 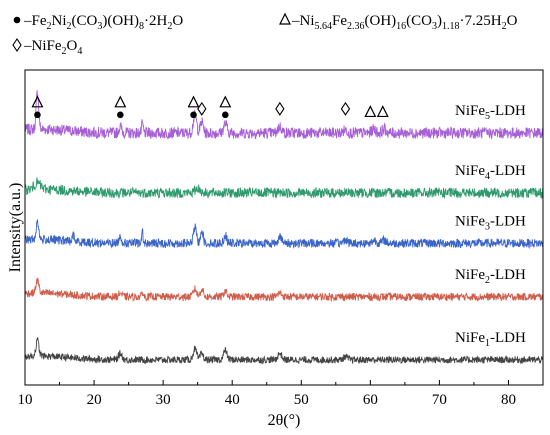 I want to click on legend-symbol-diamond, so click(x=17, y=45).